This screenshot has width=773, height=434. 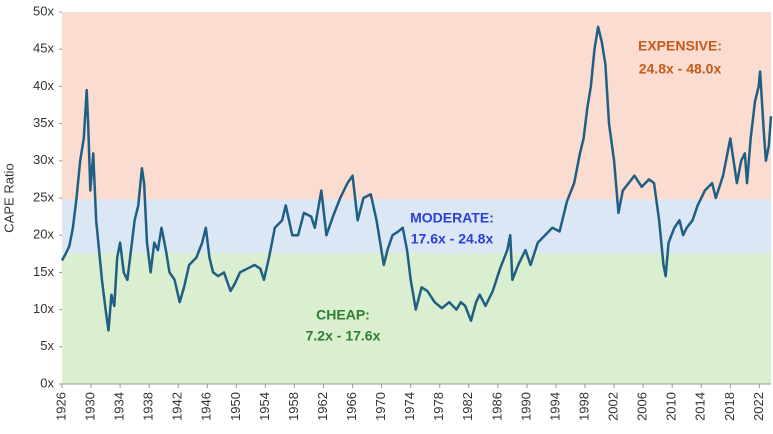 What do you see at coordinates (351, 406) in the screenshot?
I see `x-tick-label: 1966` at bounding box center [351, 406].